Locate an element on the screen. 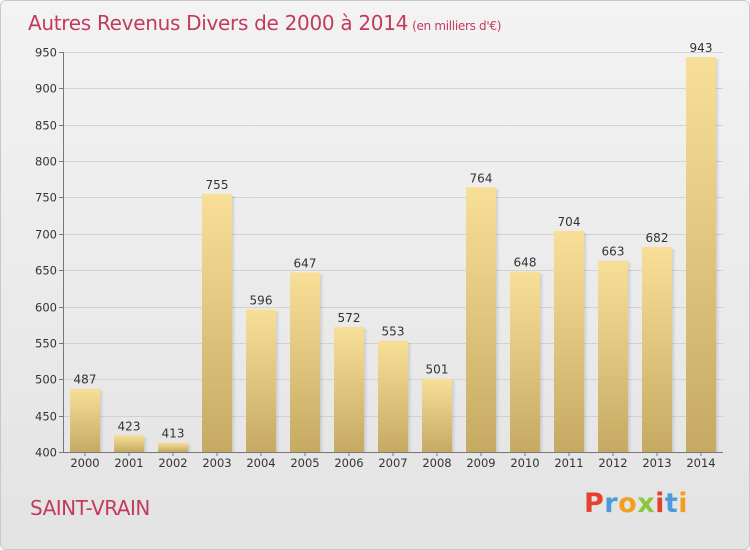 The image size is (750, 550). data-label: 501 is located at coordinates (437, 370).